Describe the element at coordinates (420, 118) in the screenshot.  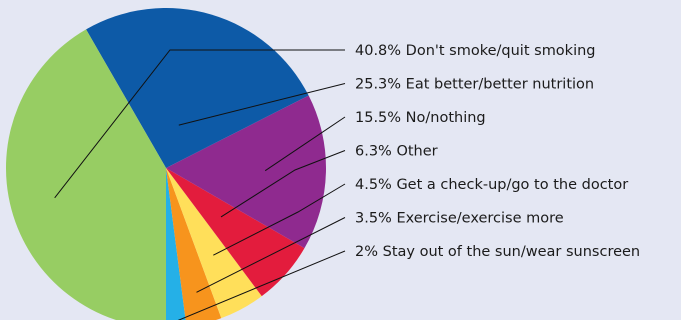
I see `slice-label-2: 15.5% No/nothing` at that location.